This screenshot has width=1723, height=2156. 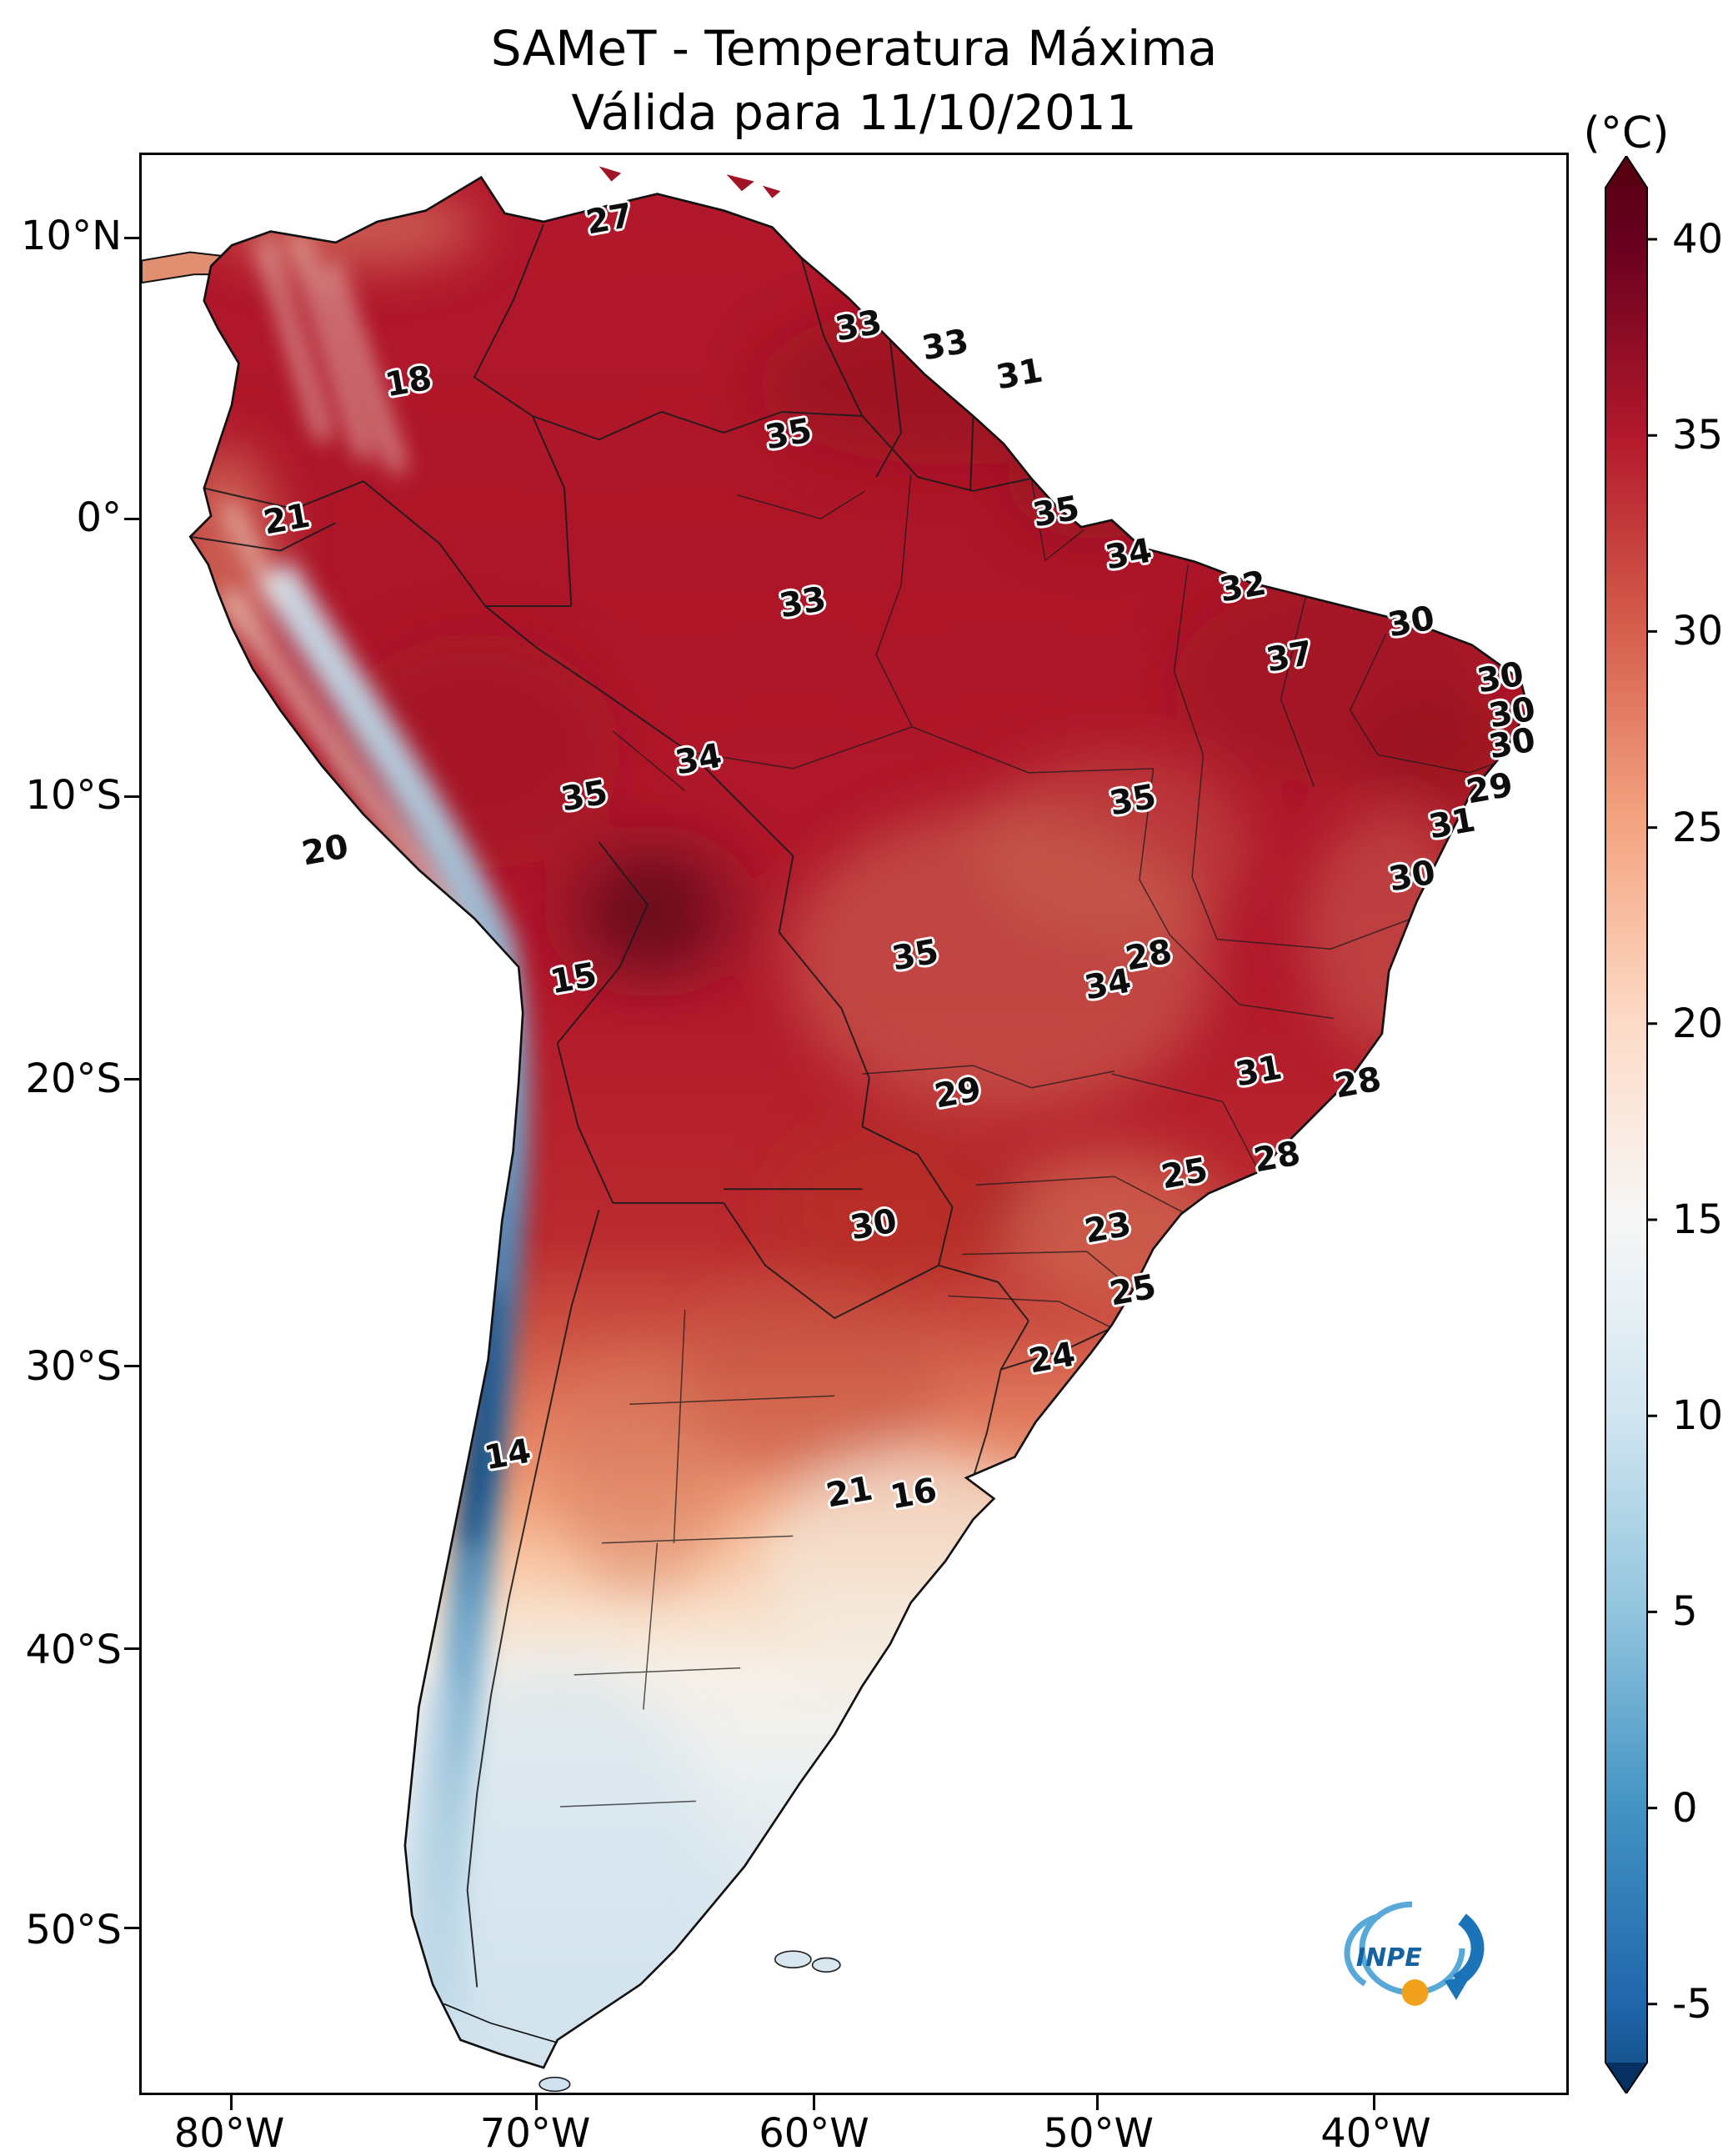 What do you see at coordinates (1697, 1416) in the screenshot?
I see `colorbar-tick-label: 10` at bounding box center [1697, 1416].